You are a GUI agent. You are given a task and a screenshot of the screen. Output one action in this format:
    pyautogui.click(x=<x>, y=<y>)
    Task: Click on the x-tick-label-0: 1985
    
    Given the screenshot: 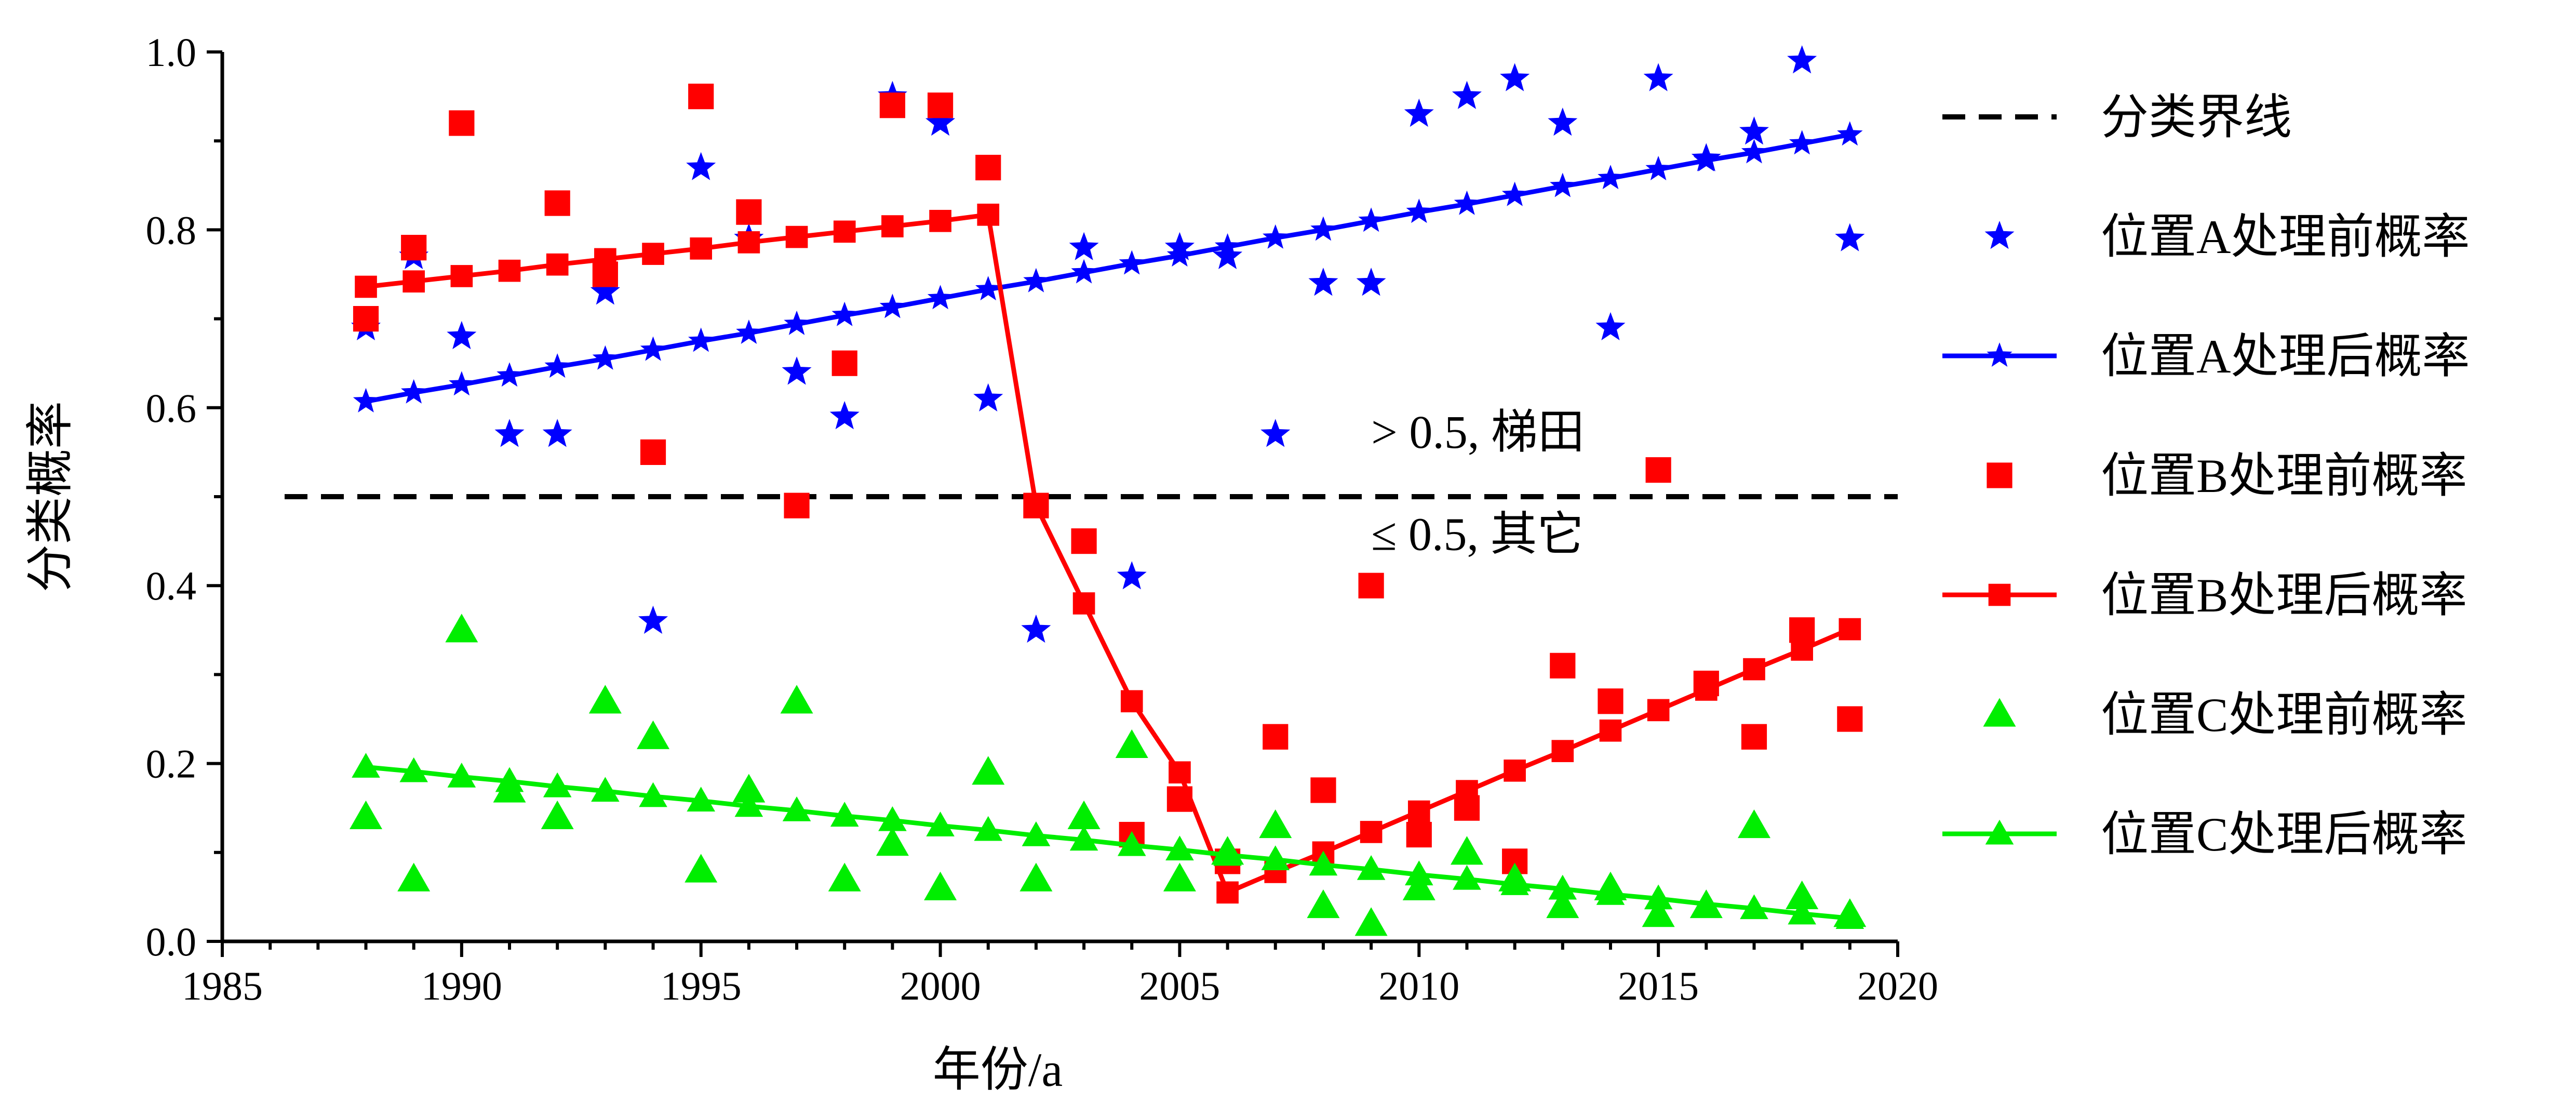 What is the action you would take?
    pyautogui.click(x=223, y=986)
    